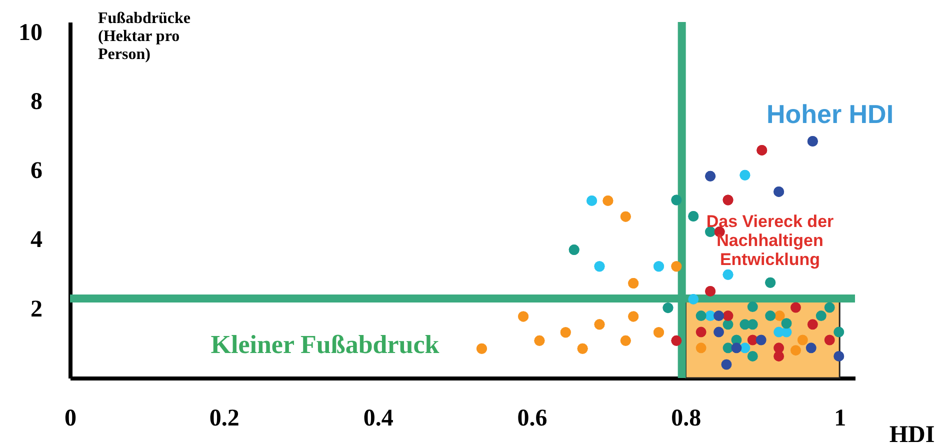  Describe the element at coordinates (686, 419) in the screenshot. I see `x-tick-label: 0.8` at that location.